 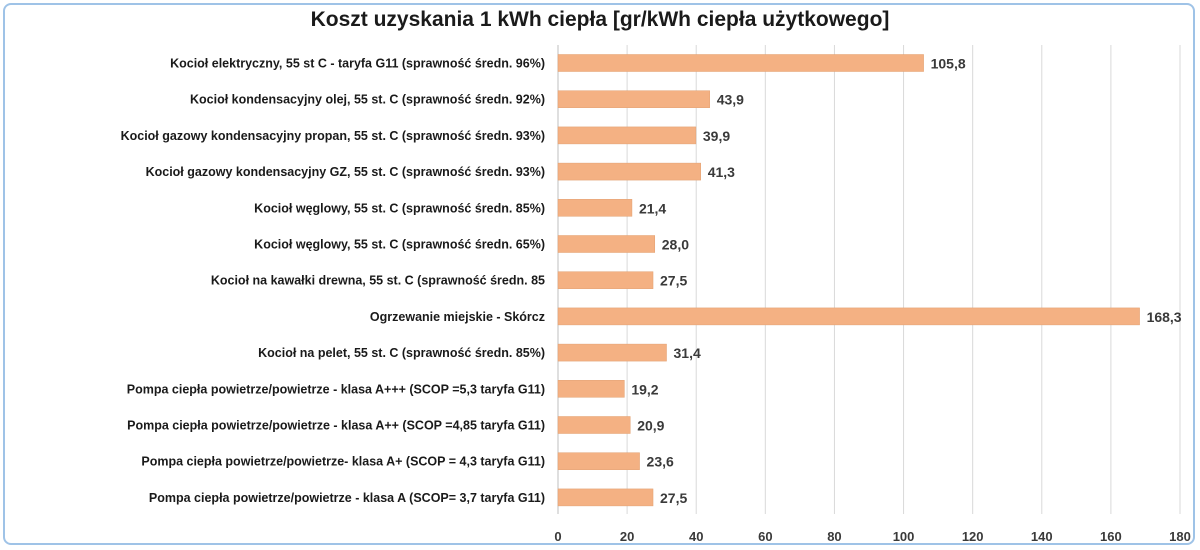 What do you see at coordinates (948, 64) in the screenshot?
I see `data-label: 105,8` at bounding box center [948, 64].